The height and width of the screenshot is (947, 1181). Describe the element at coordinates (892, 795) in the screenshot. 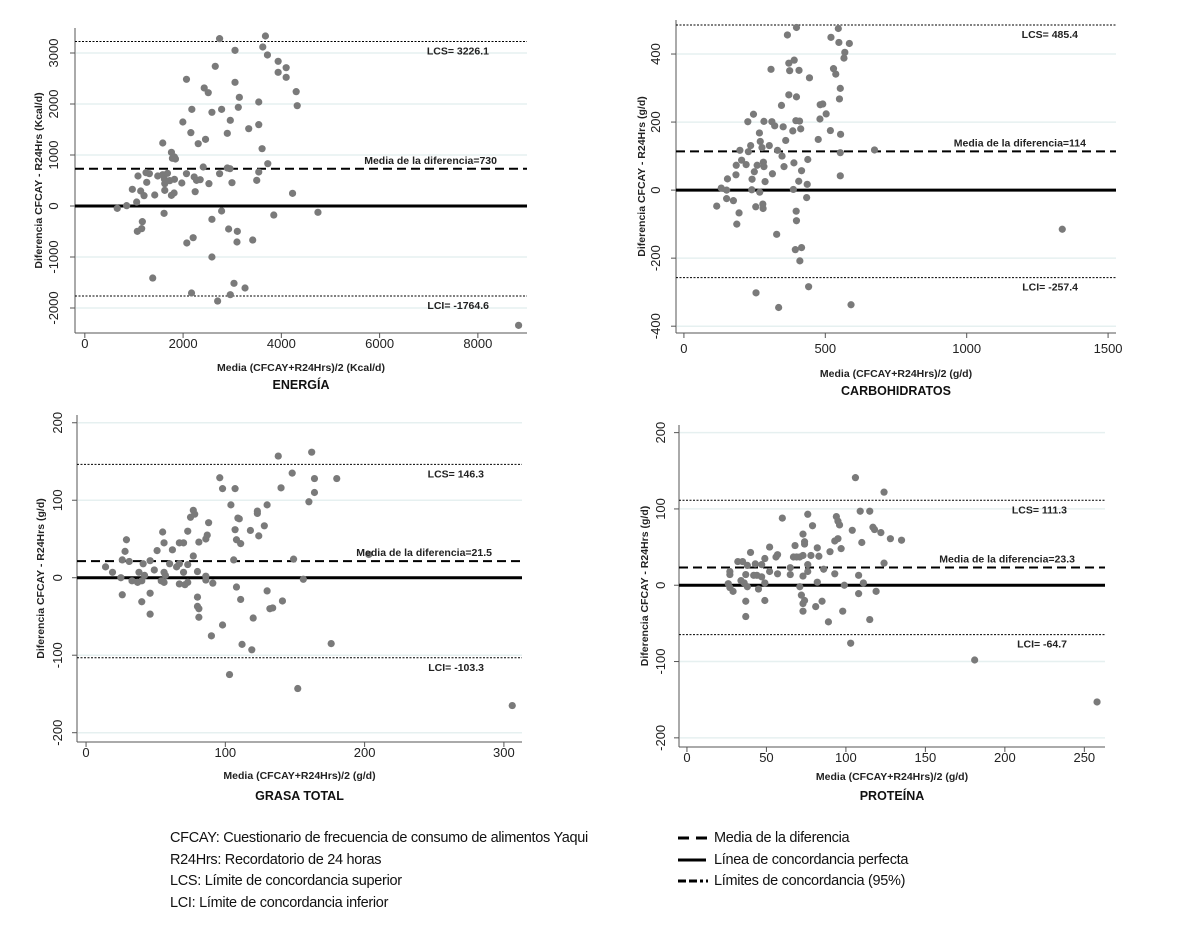

I see `panel-title: PROTEÍNA` at that location.